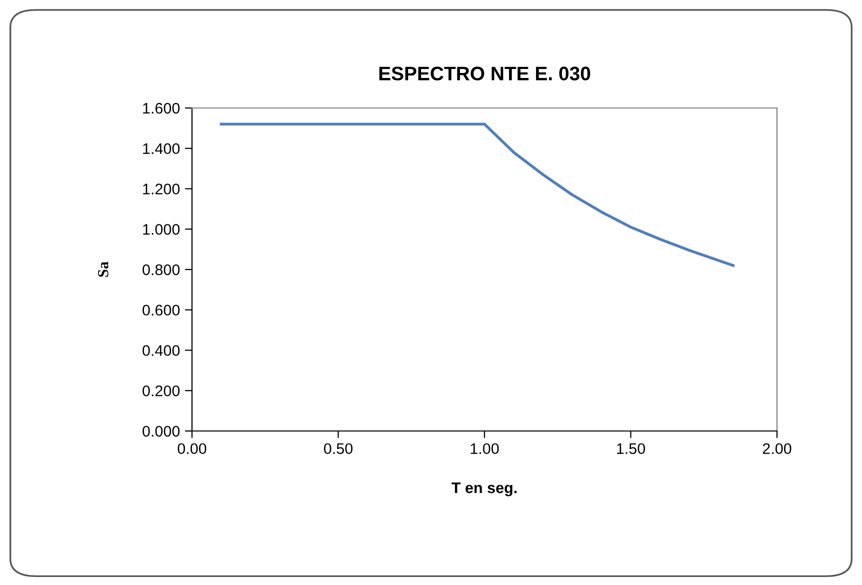 The width and height of the screenshot is (862, 585). Describe the element at coordinates (161, 148) in the screenshot. I see `y-tick-label: 1.400` at that location.